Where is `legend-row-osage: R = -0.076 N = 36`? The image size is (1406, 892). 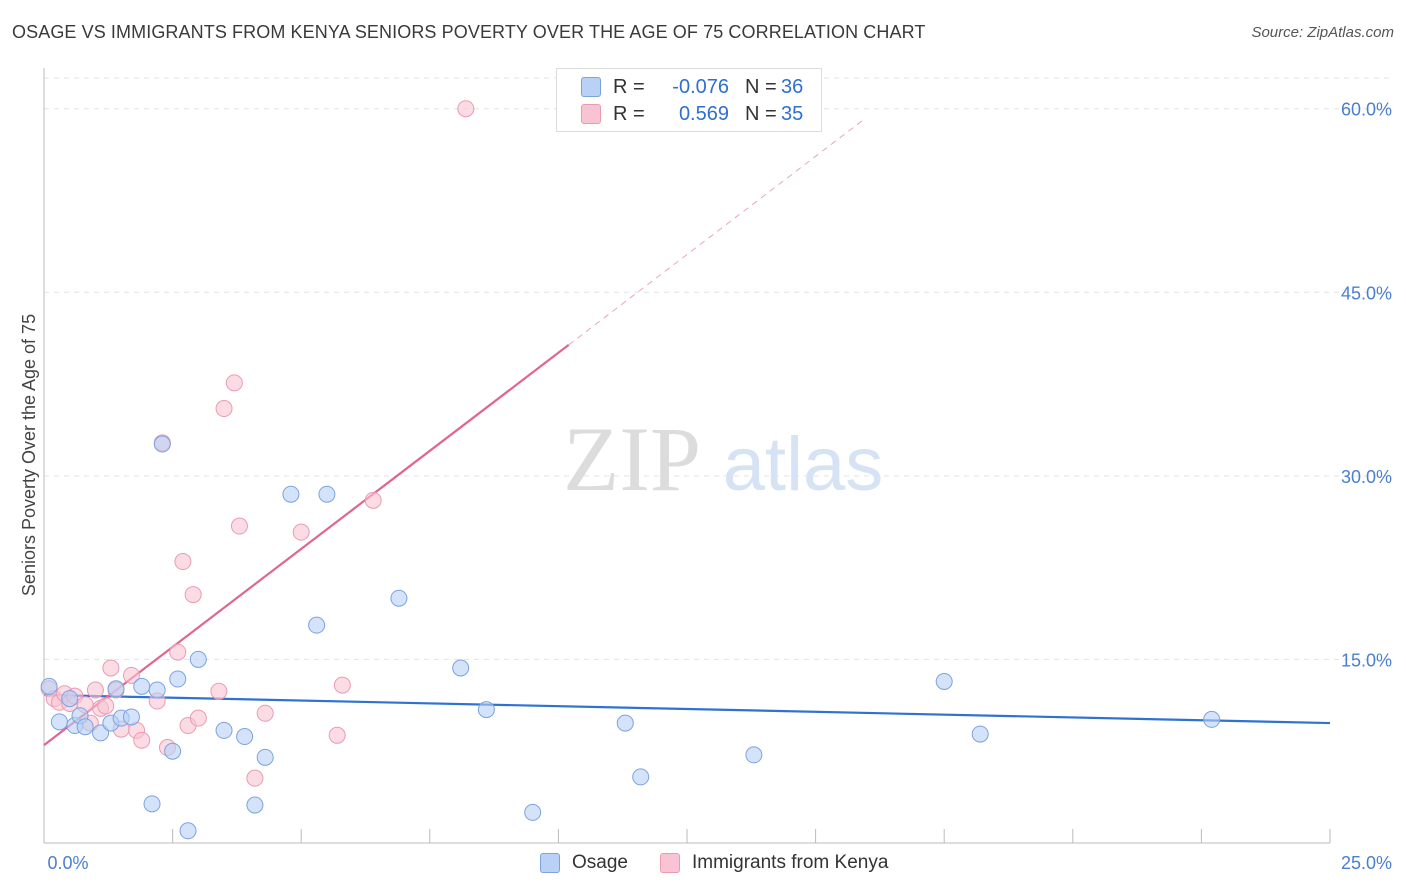
legend-row-osage: R = -0.076 N = 36 is located at coordinates (692, 87).